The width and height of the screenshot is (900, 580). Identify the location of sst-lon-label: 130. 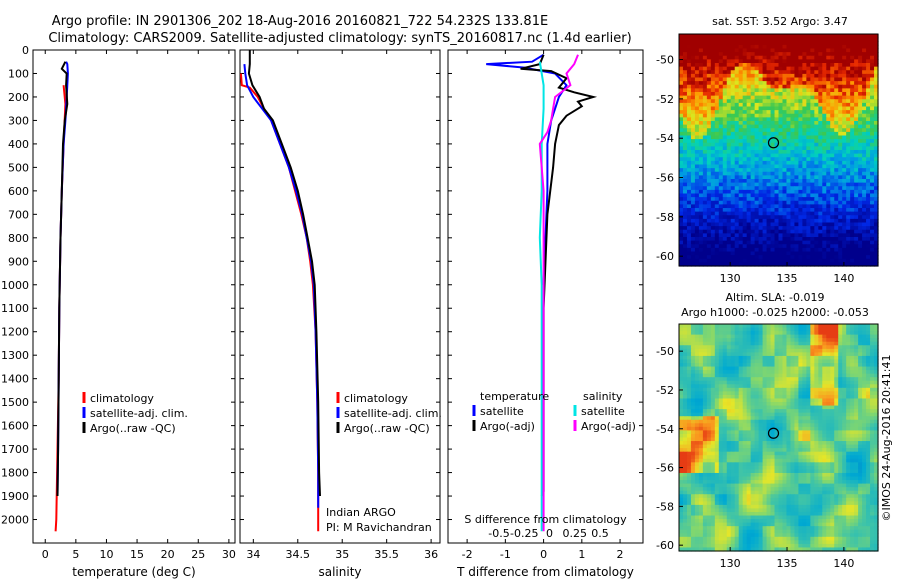
(730, 278).